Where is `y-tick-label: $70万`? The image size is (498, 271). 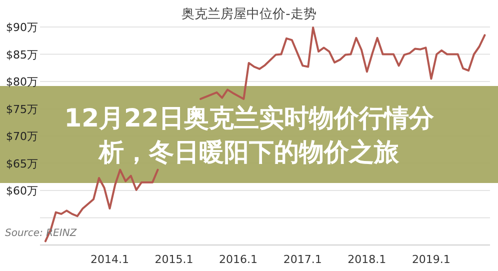
y-tick-label: $70万 is located at coordinates (22, 136).